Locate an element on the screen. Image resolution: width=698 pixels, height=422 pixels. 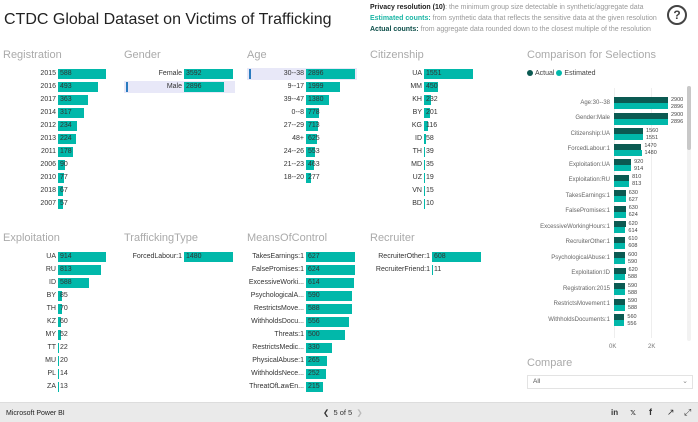
citizenship-row: UZ 19 is located at coordinates (422, 178).